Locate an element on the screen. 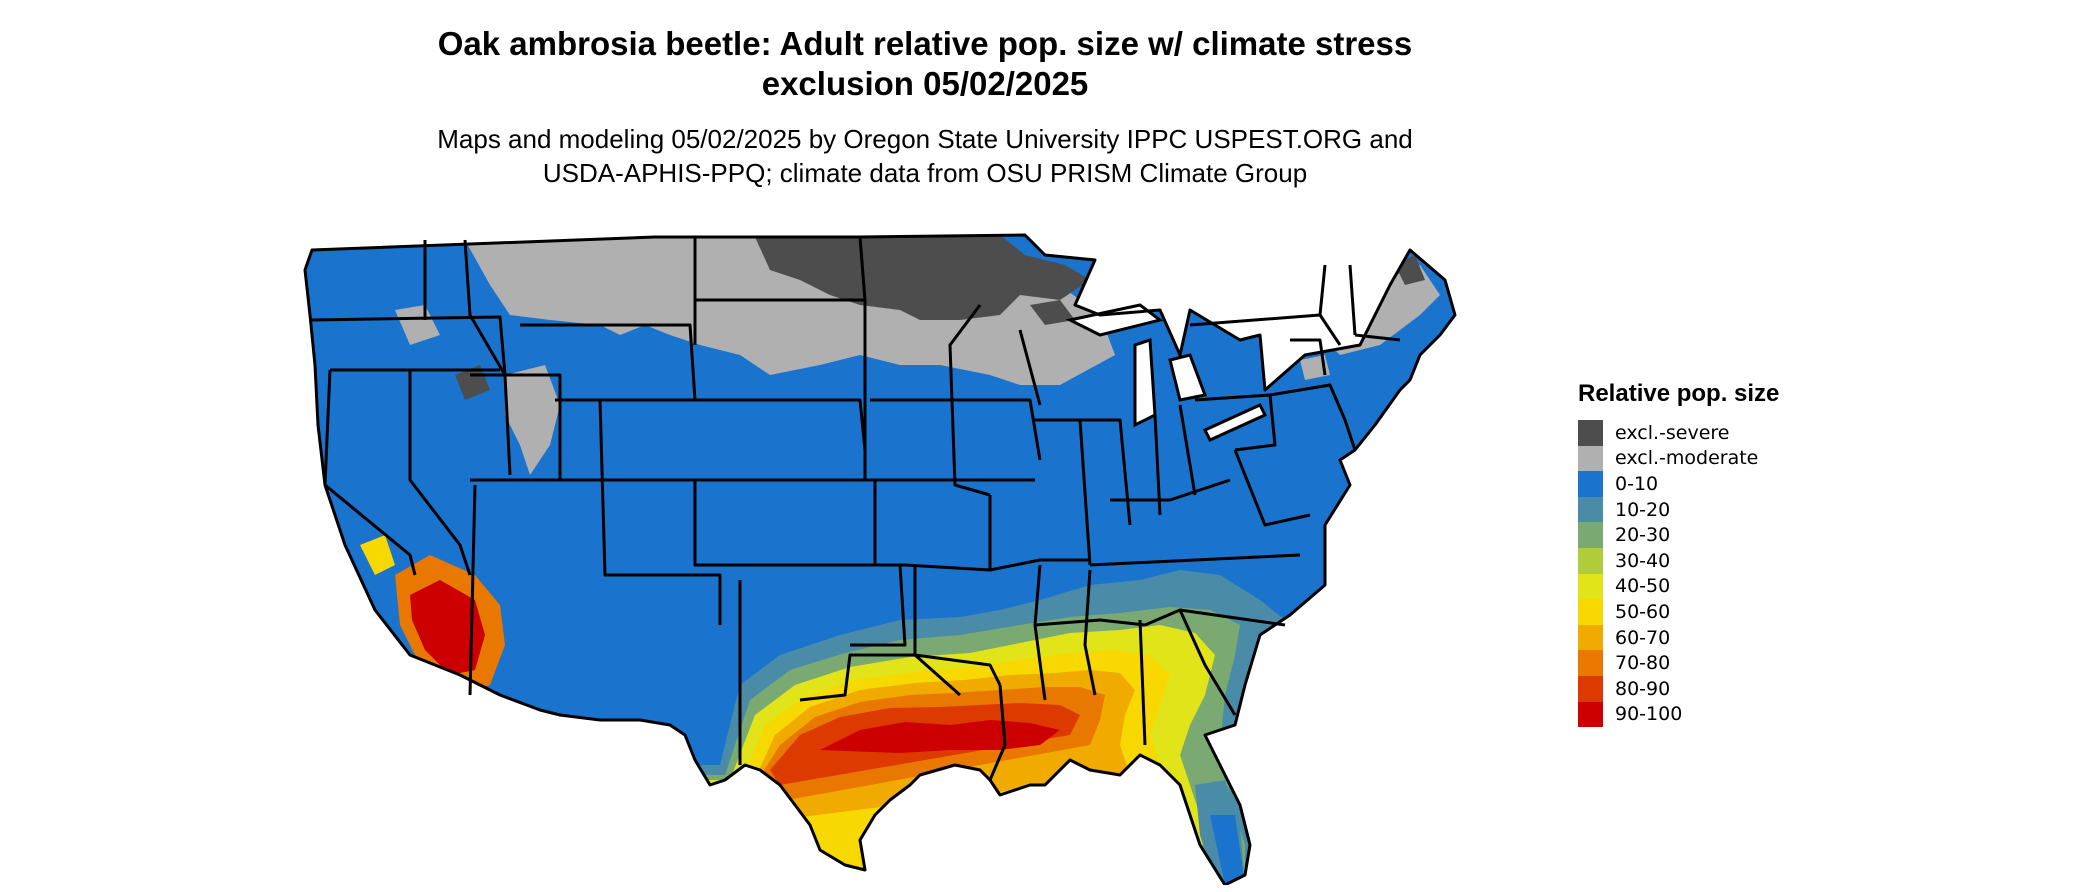  legend-label: 30-40 is located at coordinates (1643, 560).